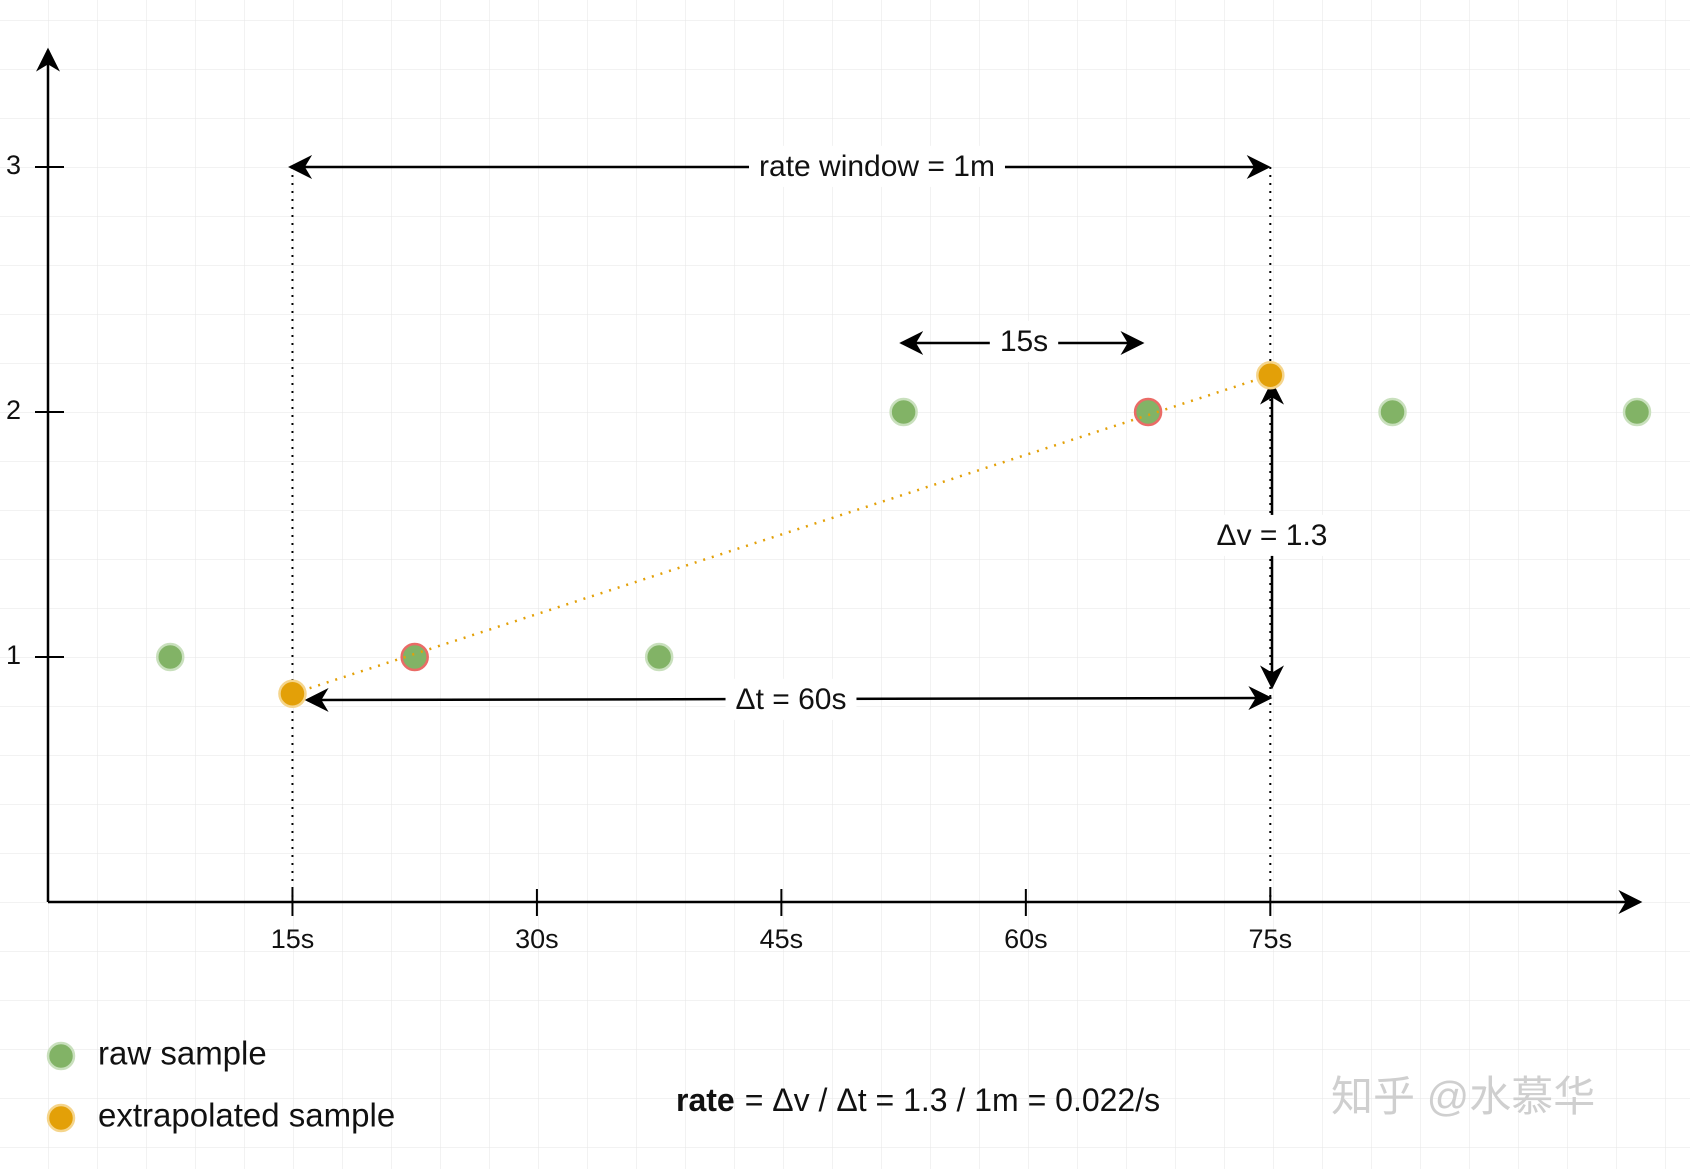 The height and width of the screenshot is (1169, 1690). I want to click on formula-rest: = Δv / Δt = 1.3 / 1m = 0.022/s, so click(952, 1100).